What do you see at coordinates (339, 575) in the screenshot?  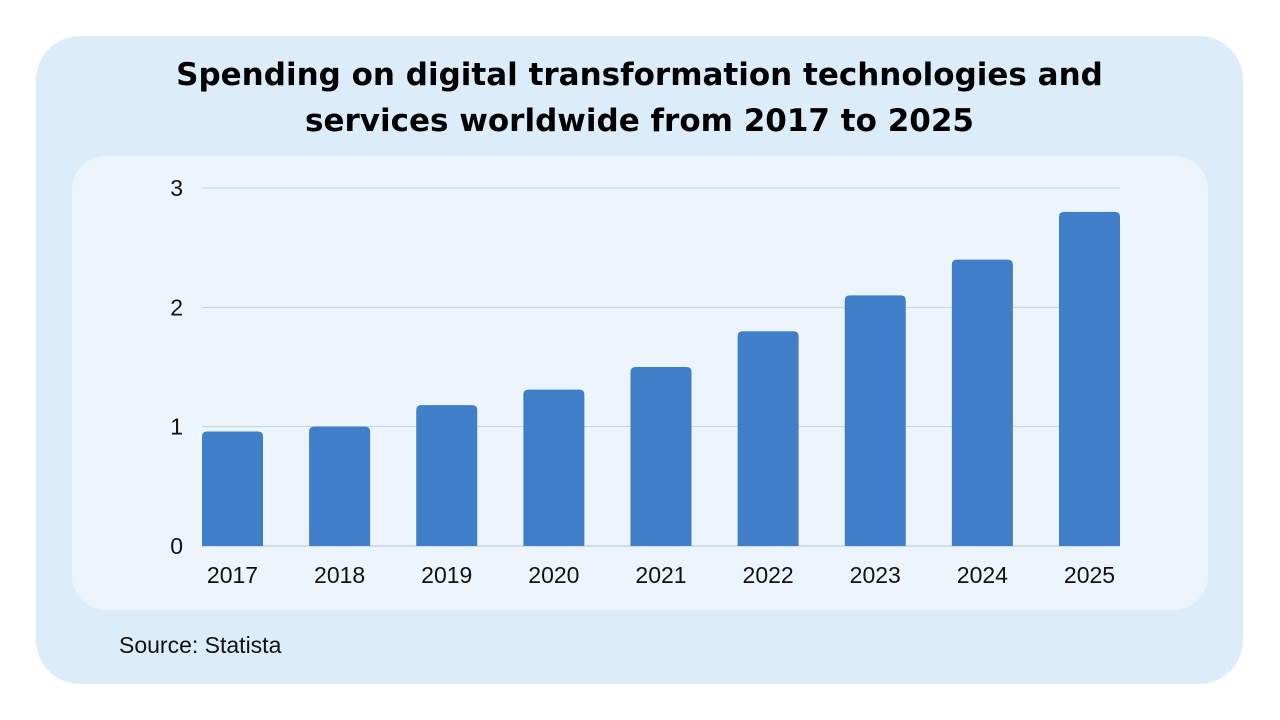 I see `x-tick-label-2018: 2018` at bounding box center [339, 575].